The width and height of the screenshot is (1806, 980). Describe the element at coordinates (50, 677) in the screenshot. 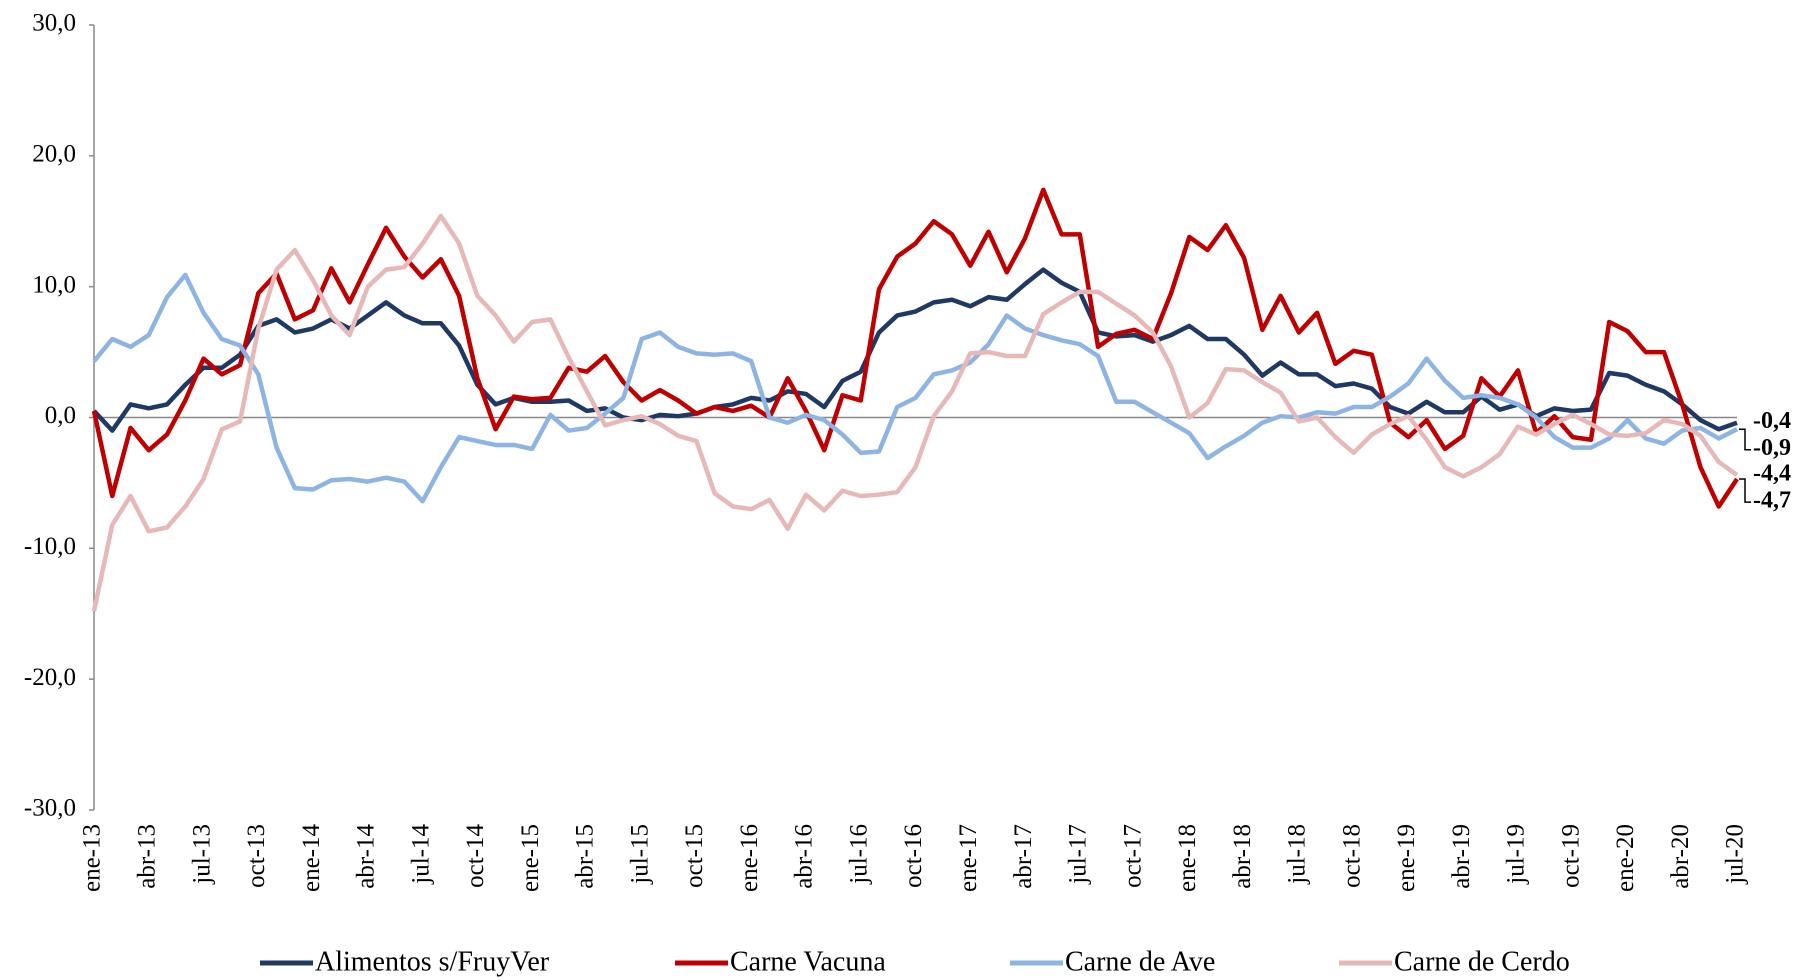

I see `y-tick-label: -20,0` at that location.